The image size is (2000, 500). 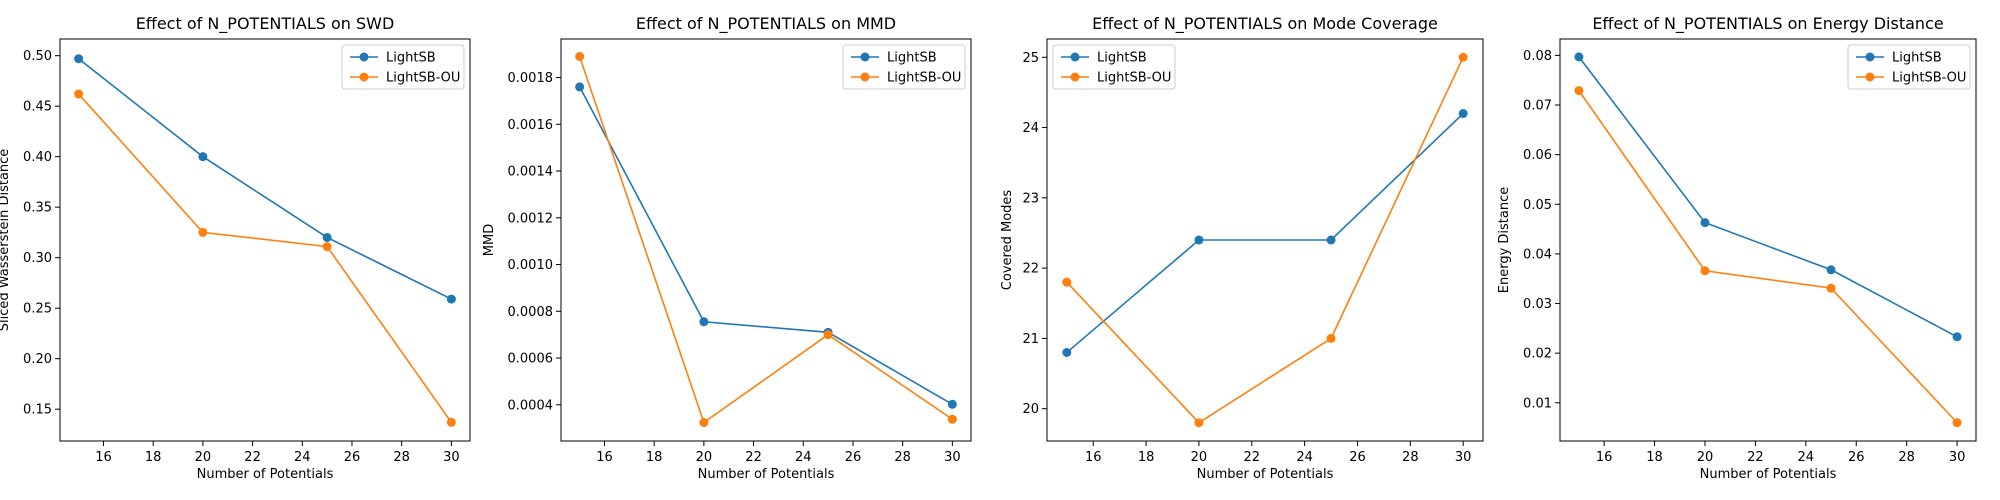 What do you see at coordinates (37, 359) in the screenshot?
I see `y-tick-label: 0.20` at bounding box center [37, 359].